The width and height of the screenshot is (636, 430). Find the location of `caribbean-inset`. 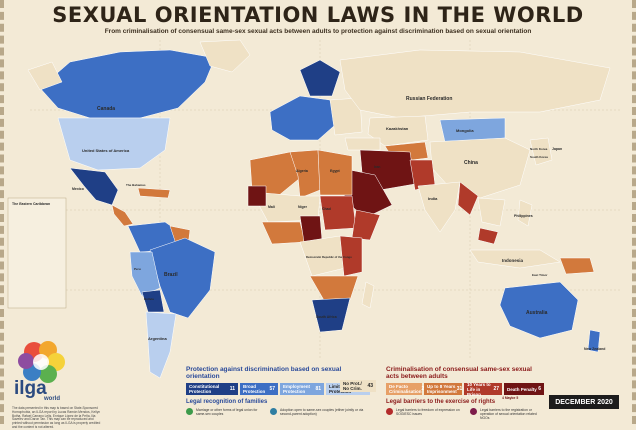

caribbean-inset is located at coordinates (37, 253).